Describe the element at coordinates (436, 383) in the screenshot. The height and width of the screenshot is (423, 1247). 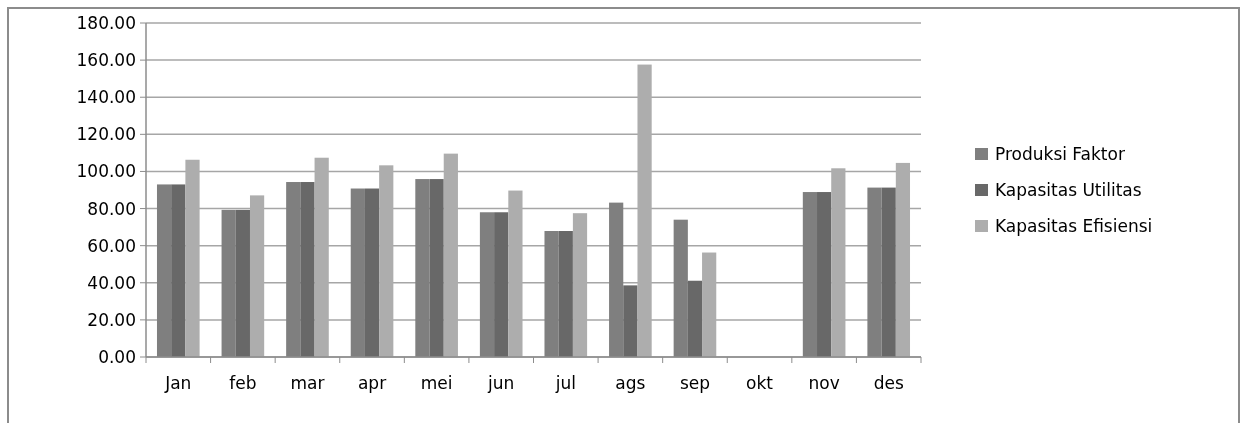
I see `x-tick-label: mei` at that location.